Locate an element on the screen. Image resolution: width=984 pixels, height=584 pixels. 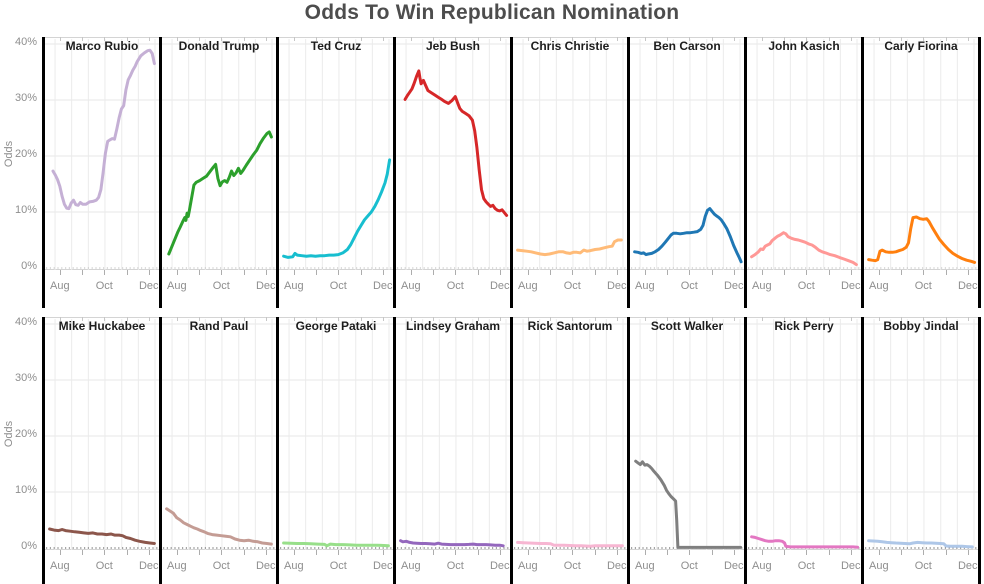
panel-john-kasich: John Kasich Aug Oct Dec is located at coordinates (802, 172).